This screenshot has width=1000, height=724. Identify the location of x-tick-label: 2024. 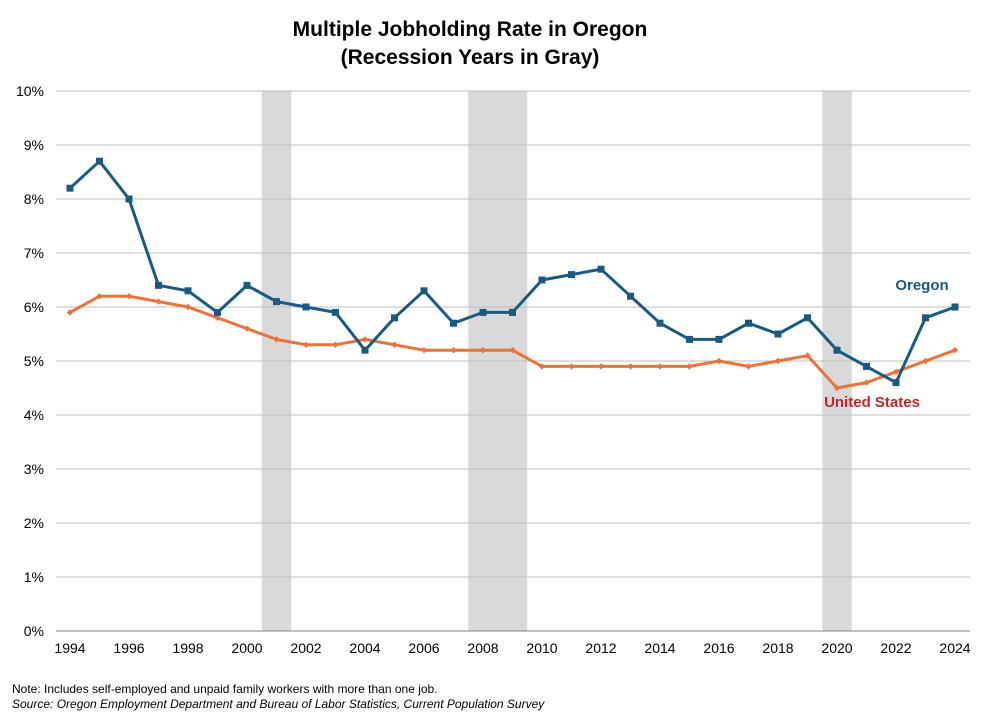
(954, 648).